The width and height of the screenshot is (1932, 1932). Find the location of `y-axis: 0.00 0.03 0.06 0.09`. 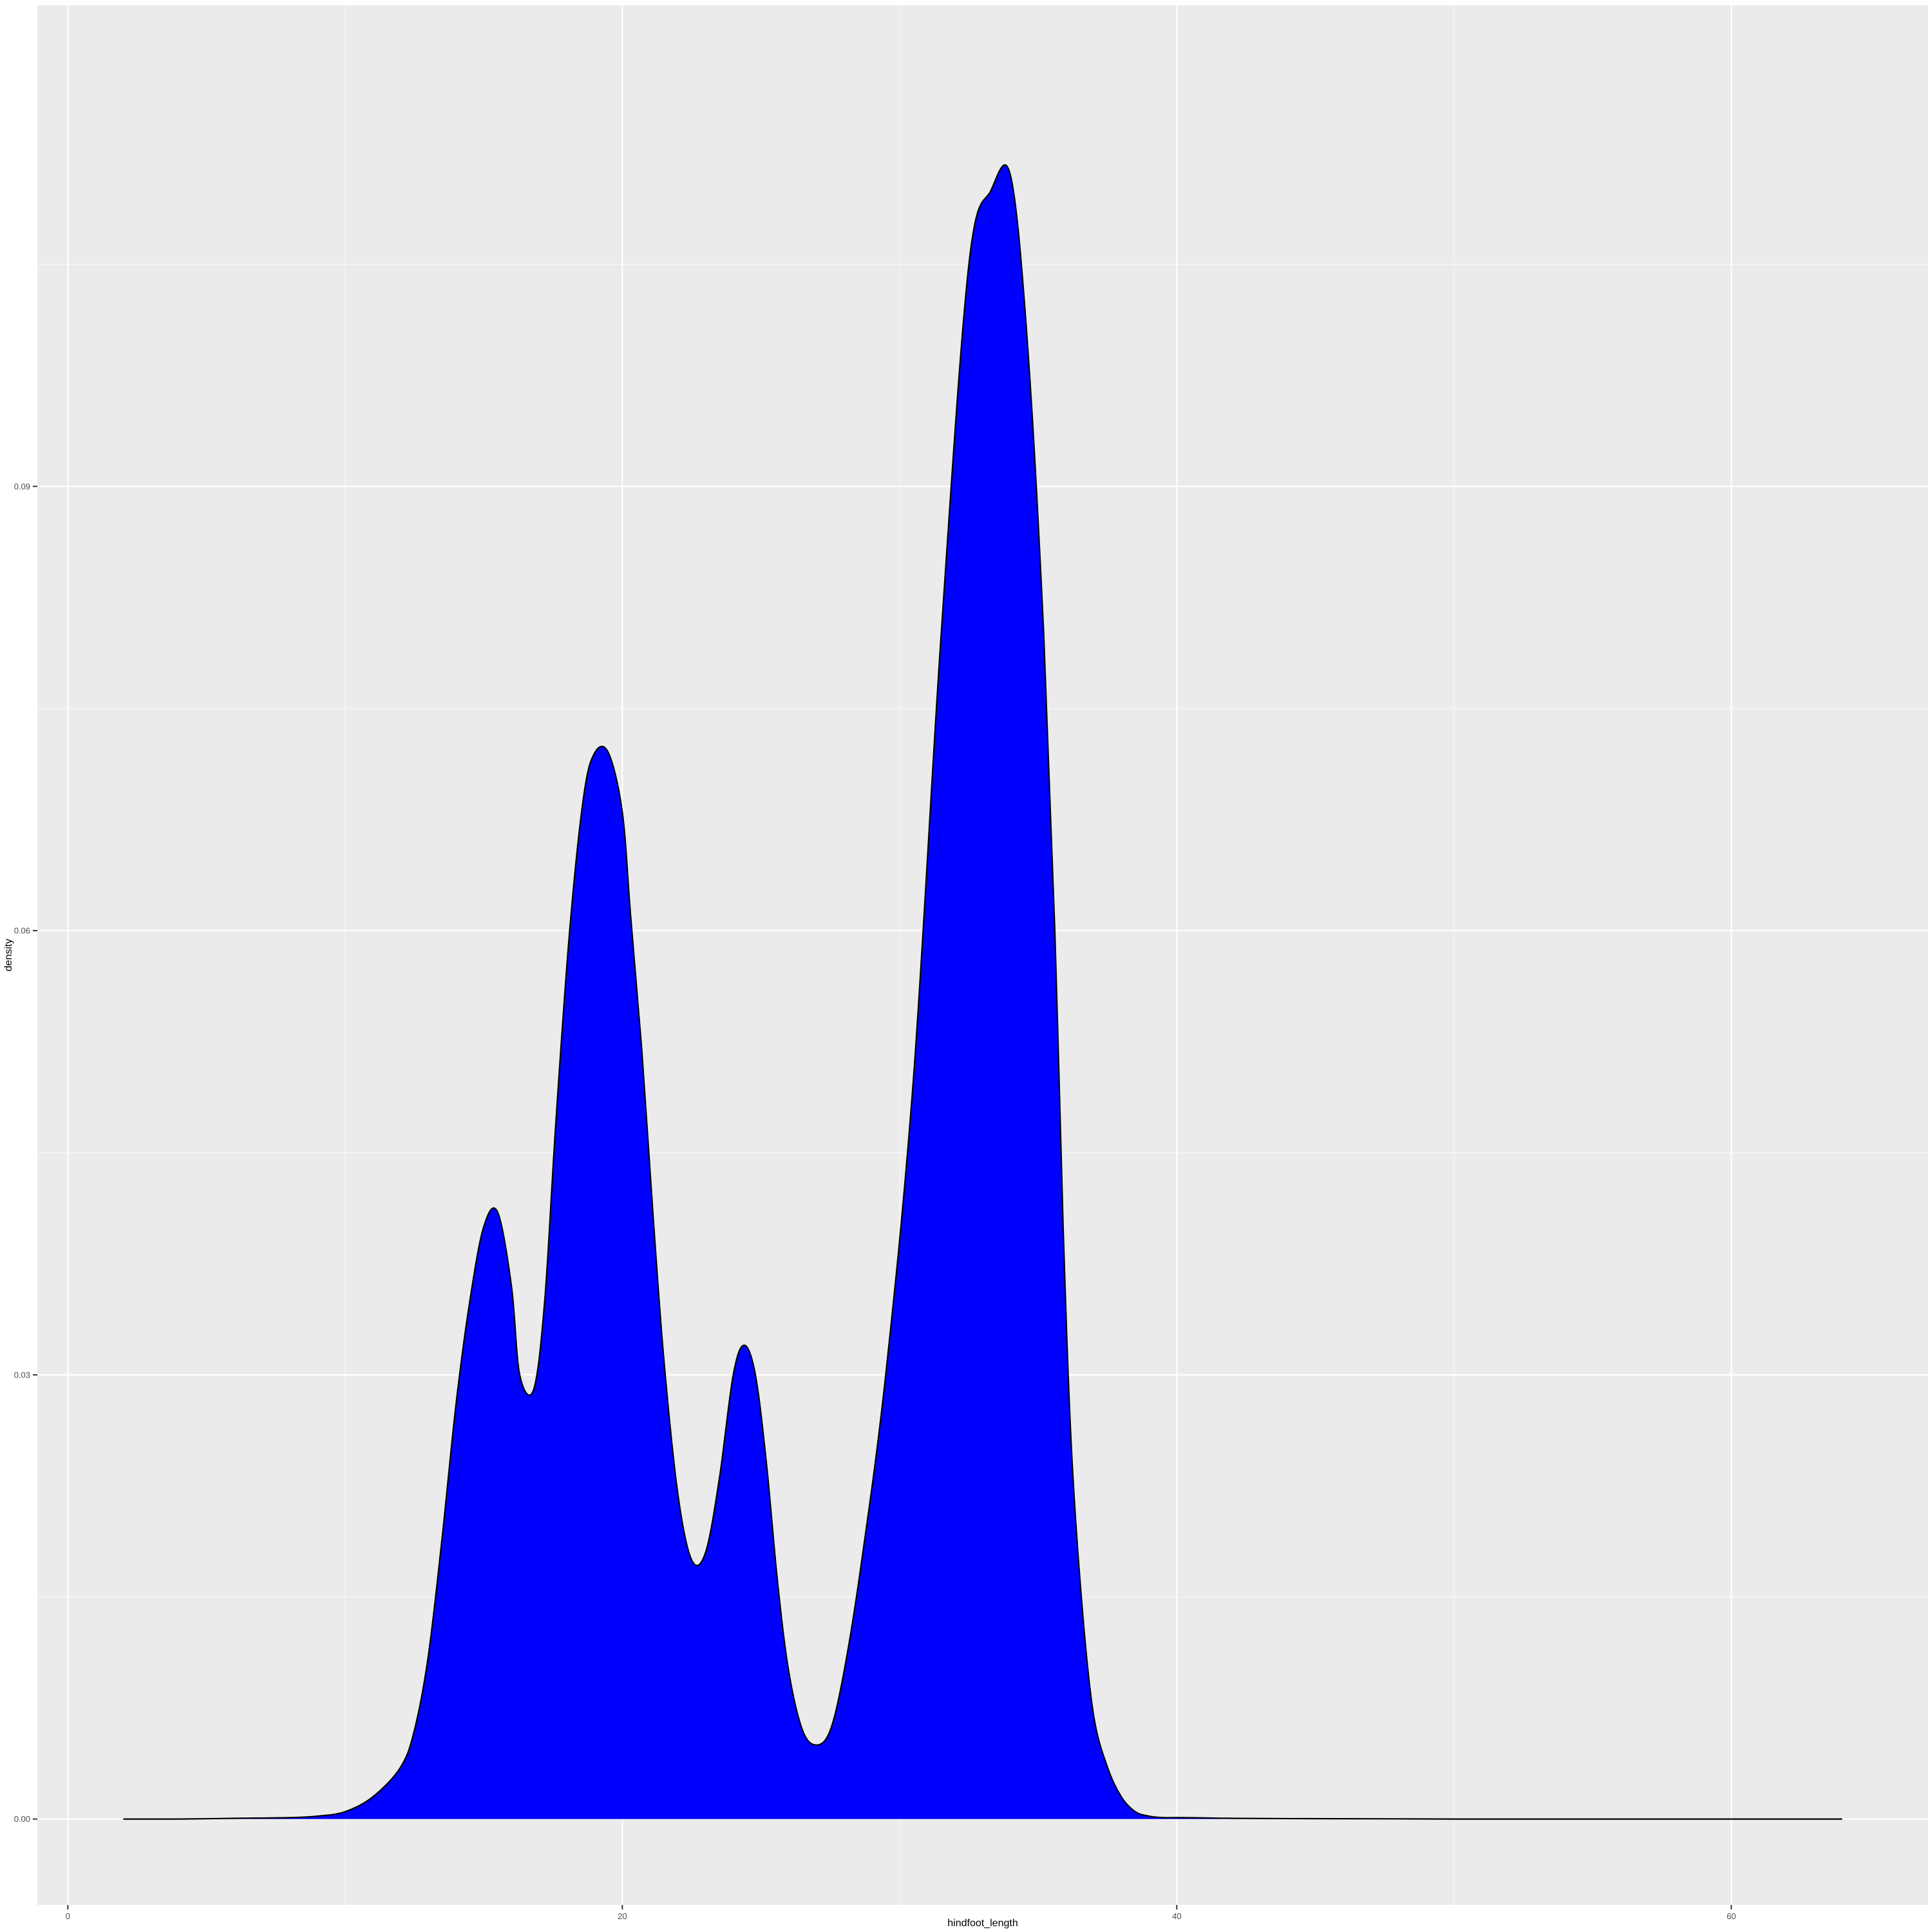

y-axis: 0.00 0.03 0.06 0.09 is located at coordinates (26, 1153).